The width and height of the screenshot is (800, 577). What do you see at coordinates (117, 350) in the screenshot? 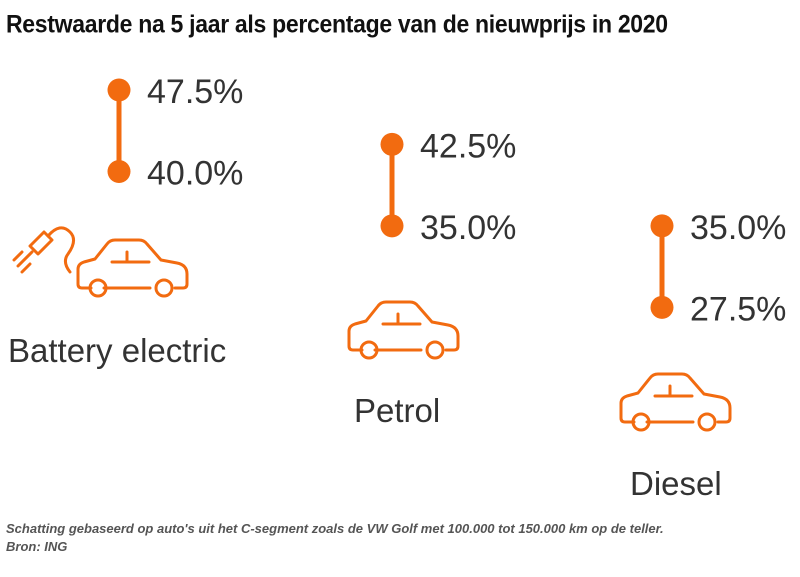
I see `category-label: Battery electric` at bounding box center [117, 350].